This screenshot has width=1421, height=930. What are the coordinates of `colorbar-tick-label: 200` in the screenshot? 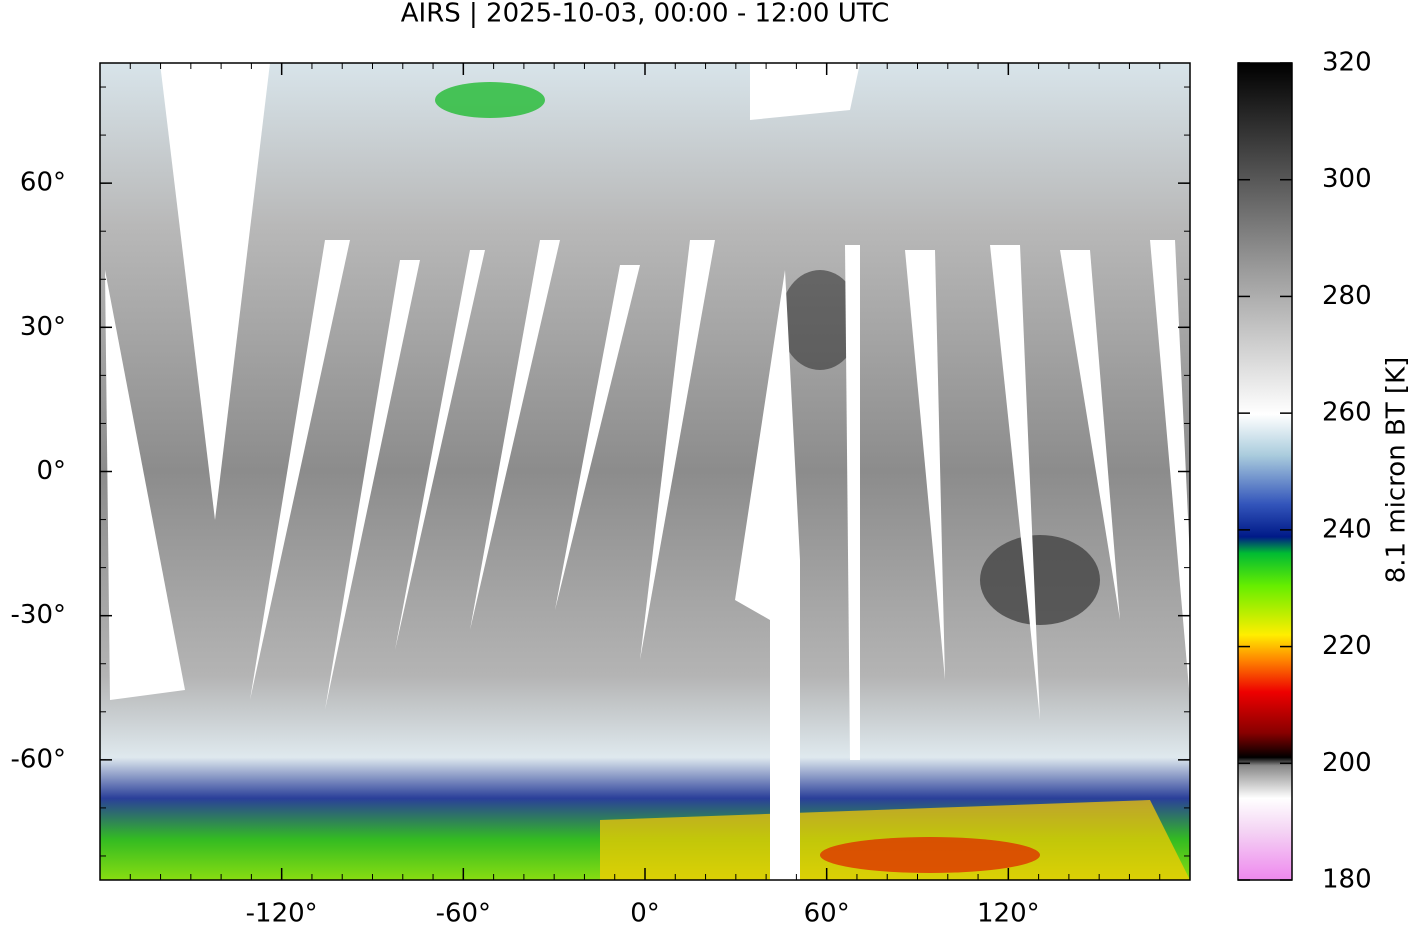 It's located at (1347, 763).